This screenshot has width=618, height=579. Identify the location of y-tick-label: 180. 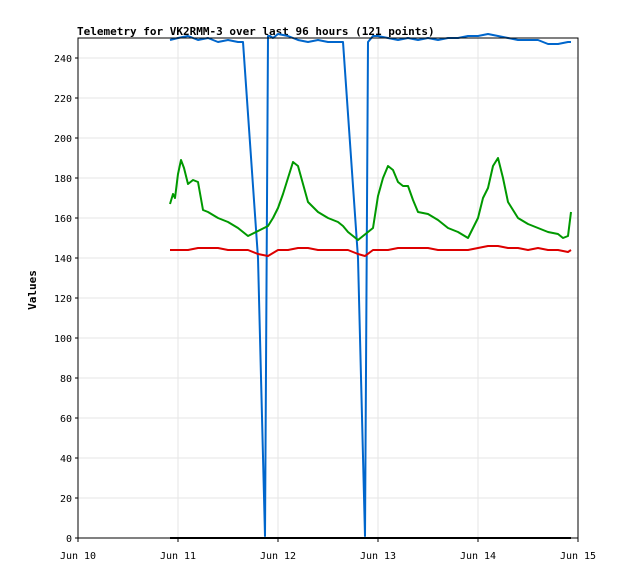
(63, 179).